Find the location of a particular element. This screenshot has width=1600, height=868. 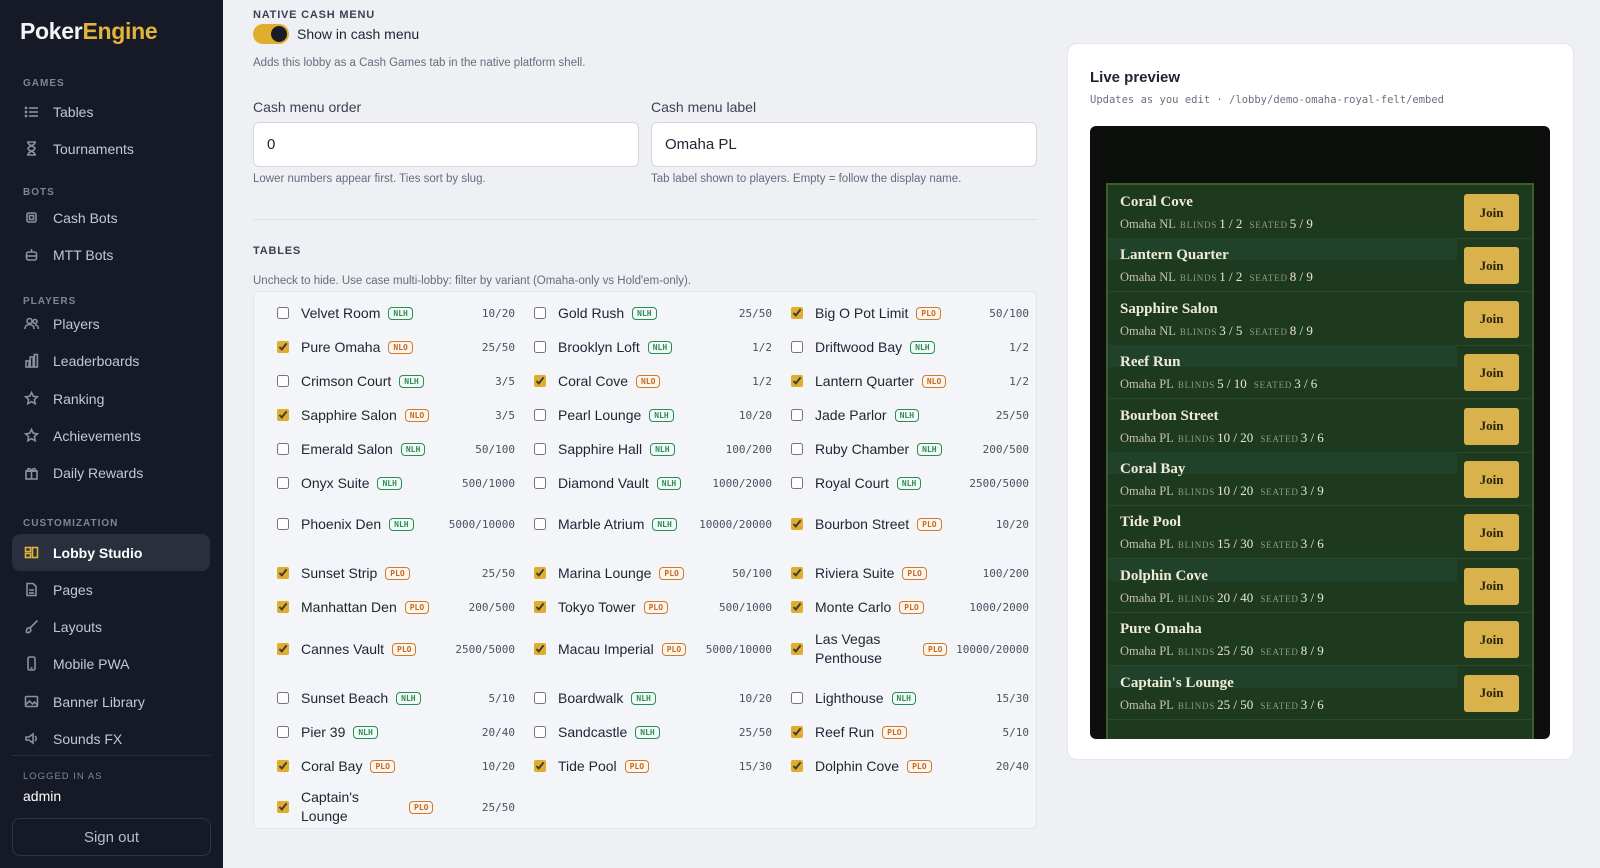

sidebar-item-mobile-pwa: Mobile PWA is located at coordinates (111, 663).